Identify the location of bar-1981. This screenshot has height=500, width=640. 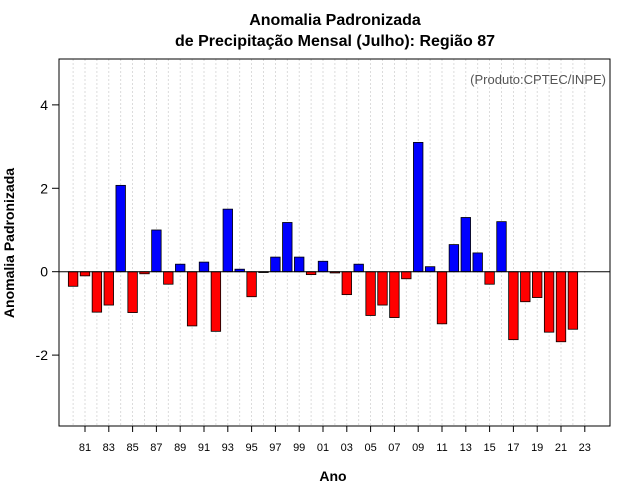
(85, 274).